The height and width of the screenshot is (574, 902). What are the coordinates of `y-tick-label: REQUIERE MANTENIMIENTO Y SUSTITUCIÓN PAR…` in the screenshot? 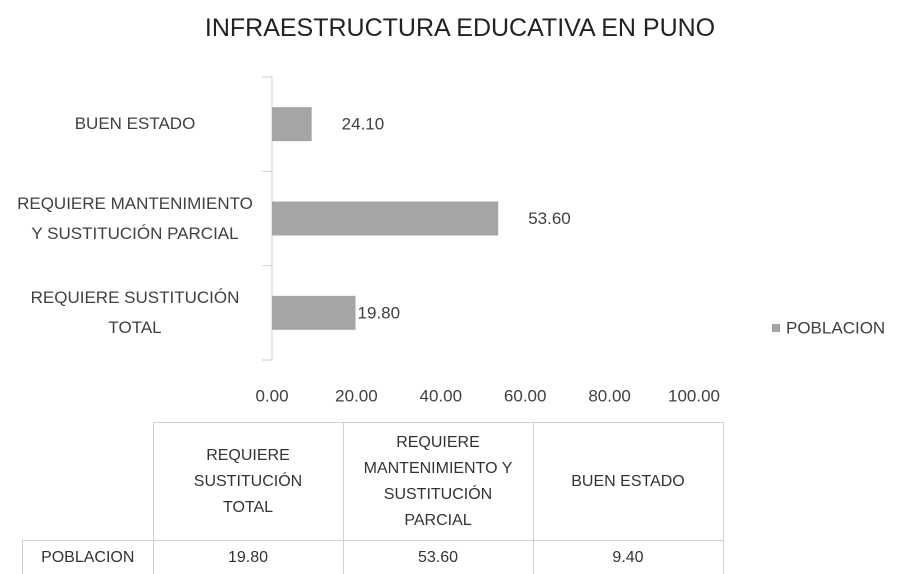 It's located at (135, 218).